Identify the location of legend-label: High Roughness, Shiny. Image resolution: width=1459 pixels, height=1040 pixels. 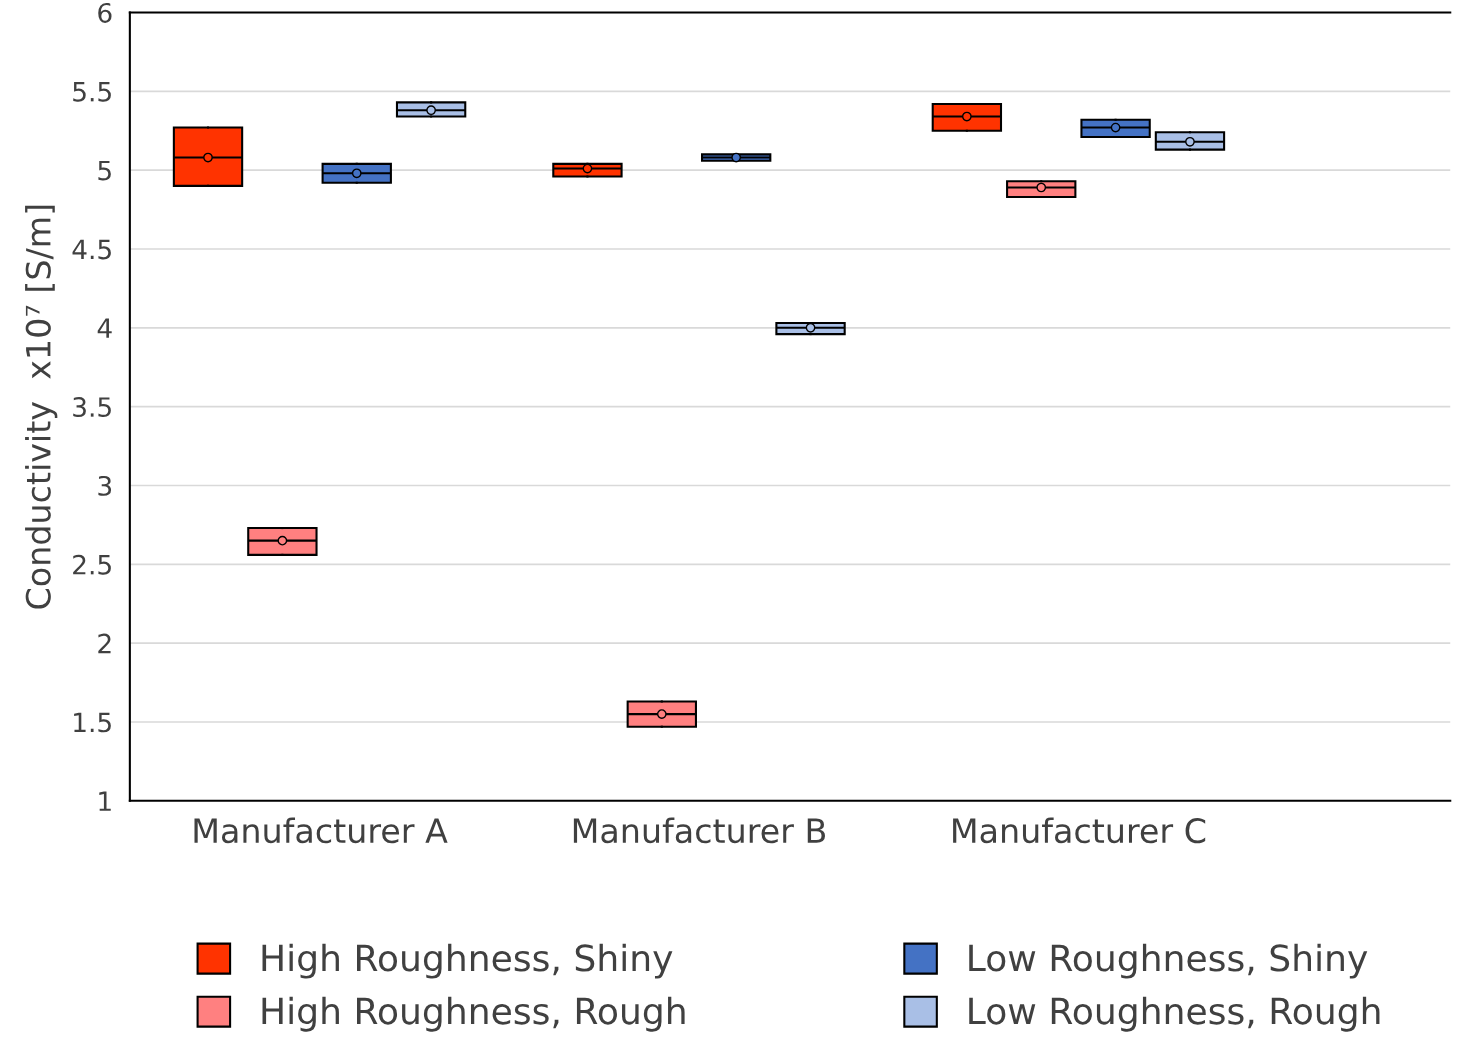
(467, 961).